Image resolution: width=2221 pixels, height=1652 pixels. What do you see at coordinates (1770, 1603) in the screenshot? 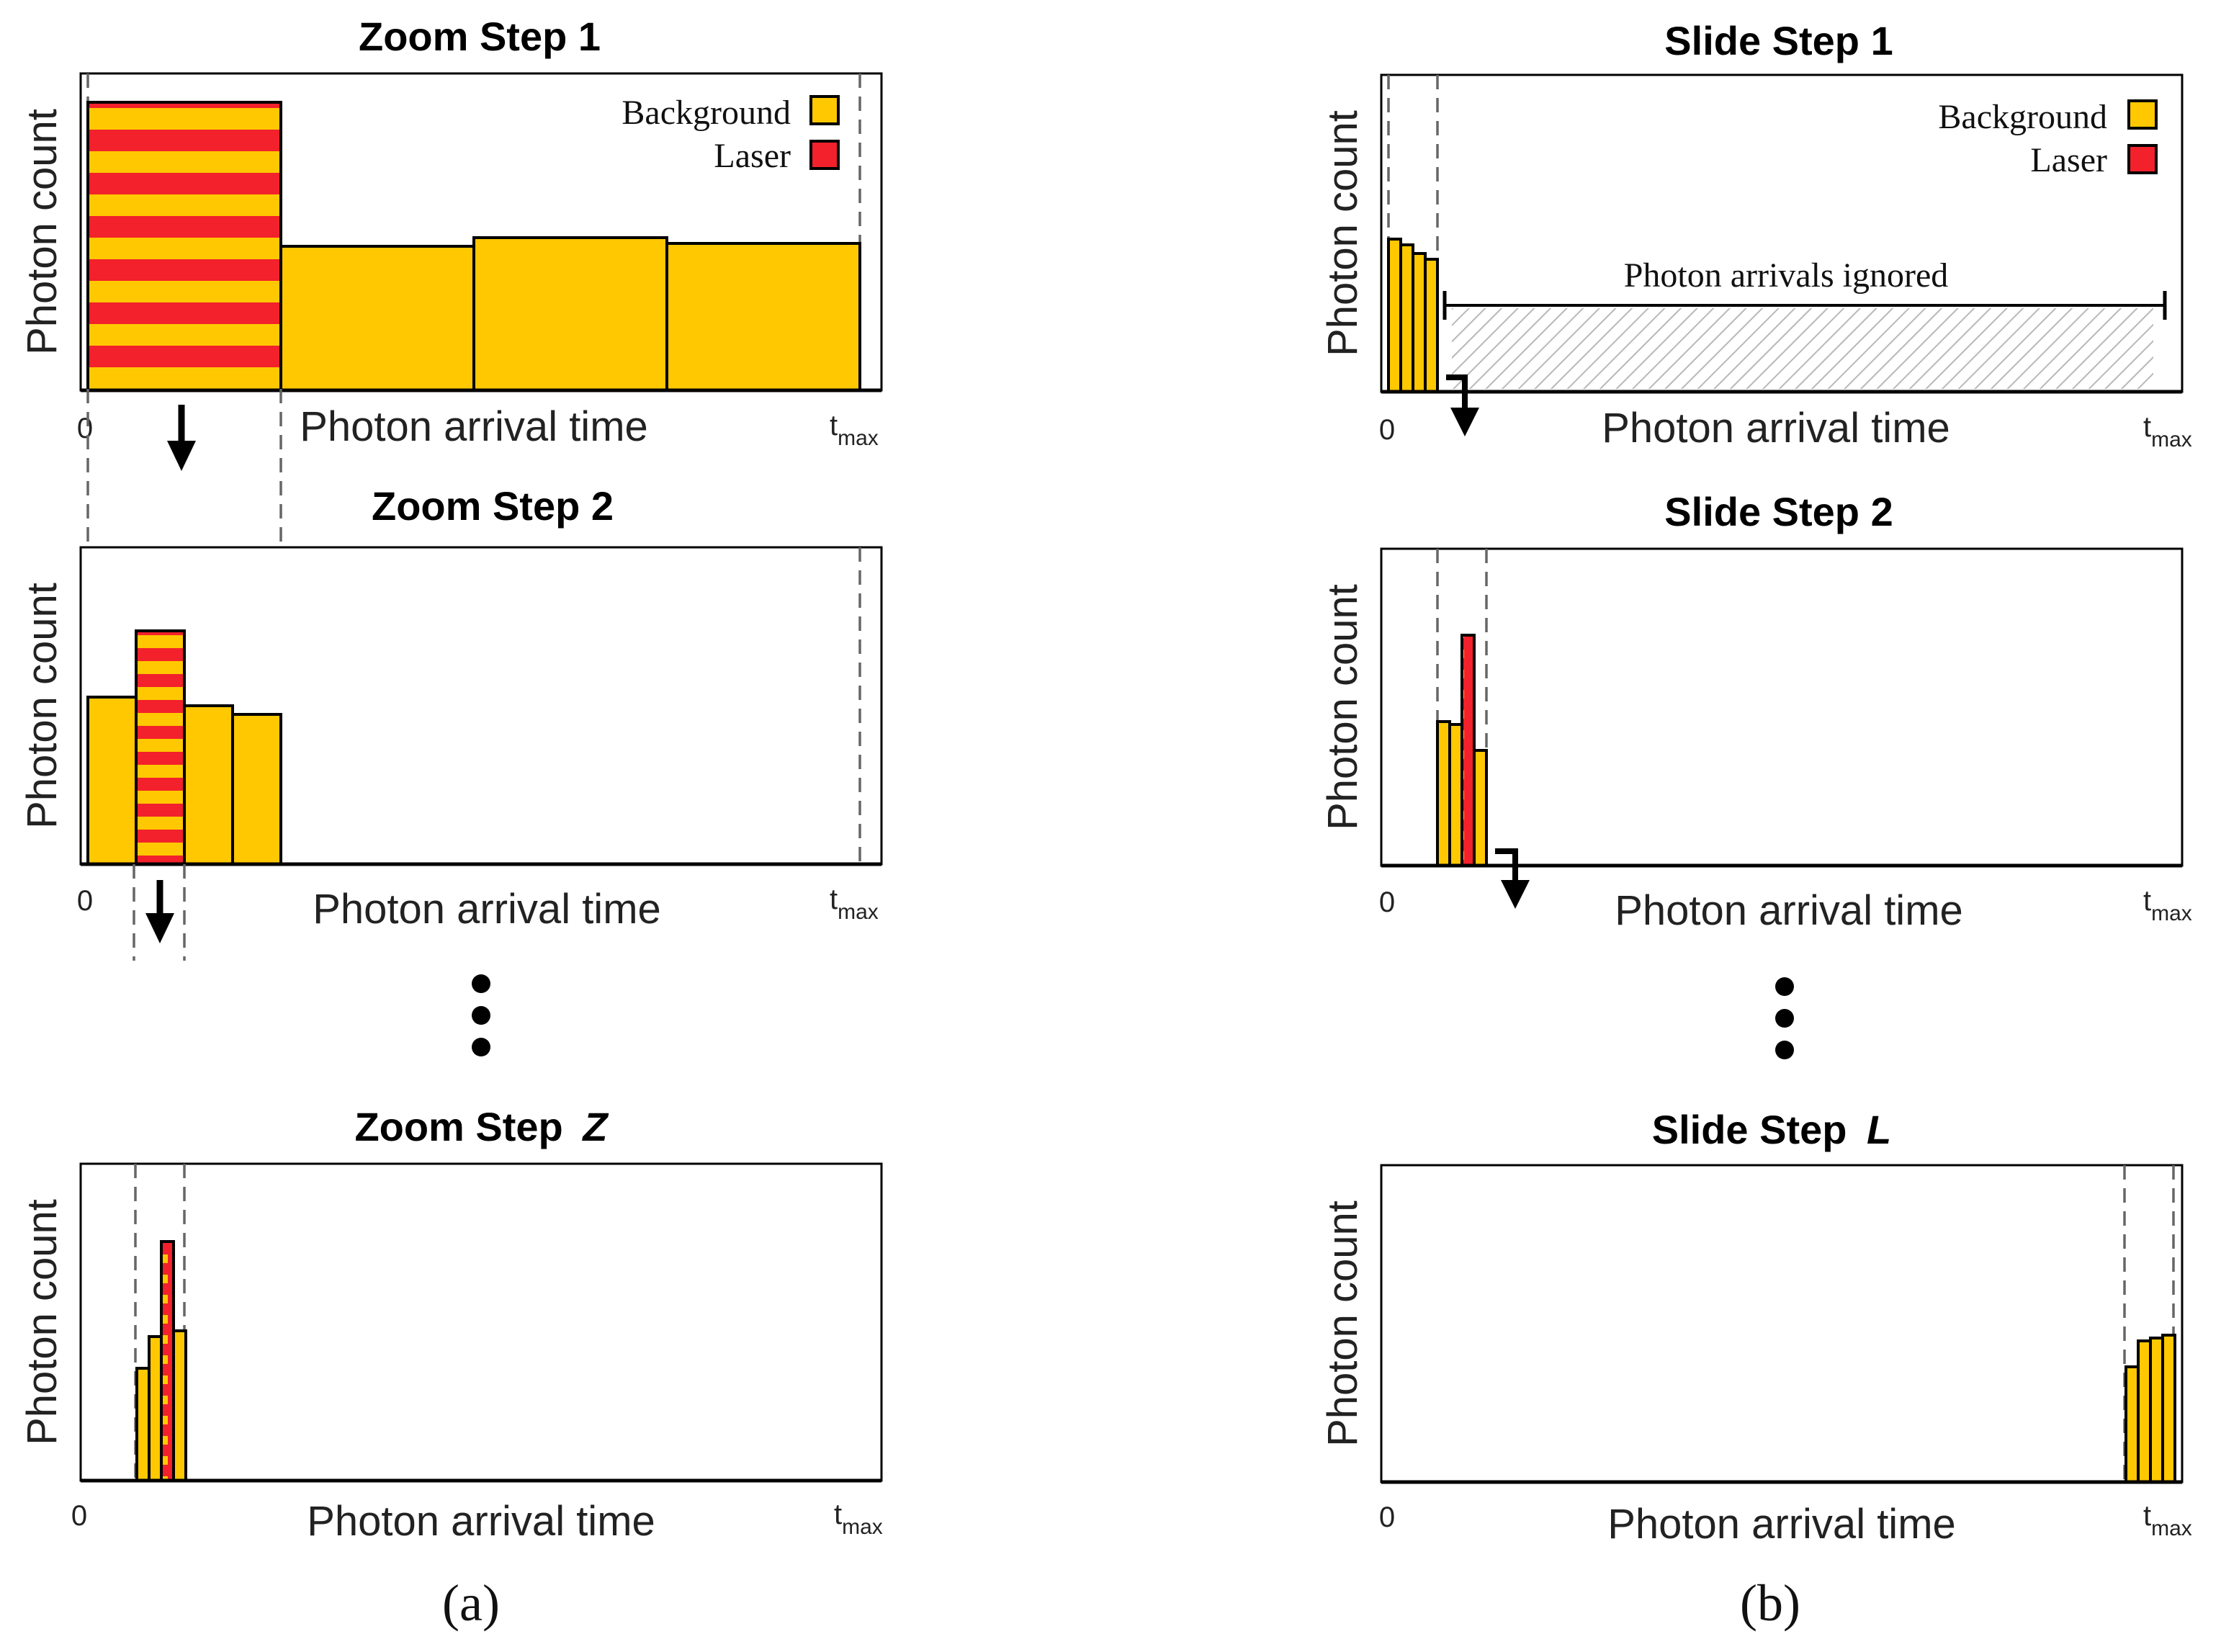
I see `panel-b-caption: (b)` at bounding box center [1770, 1603].